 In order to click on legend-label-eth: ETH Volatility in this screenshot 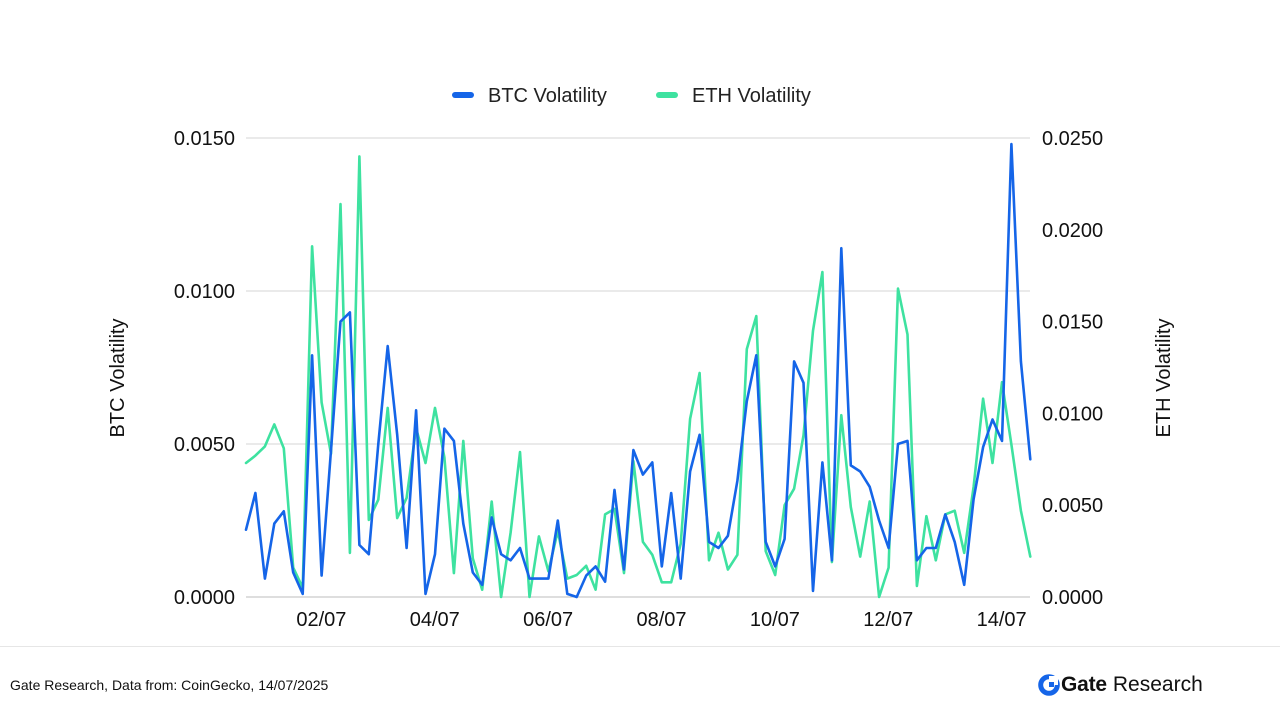, I will do `click(751, 96)`.